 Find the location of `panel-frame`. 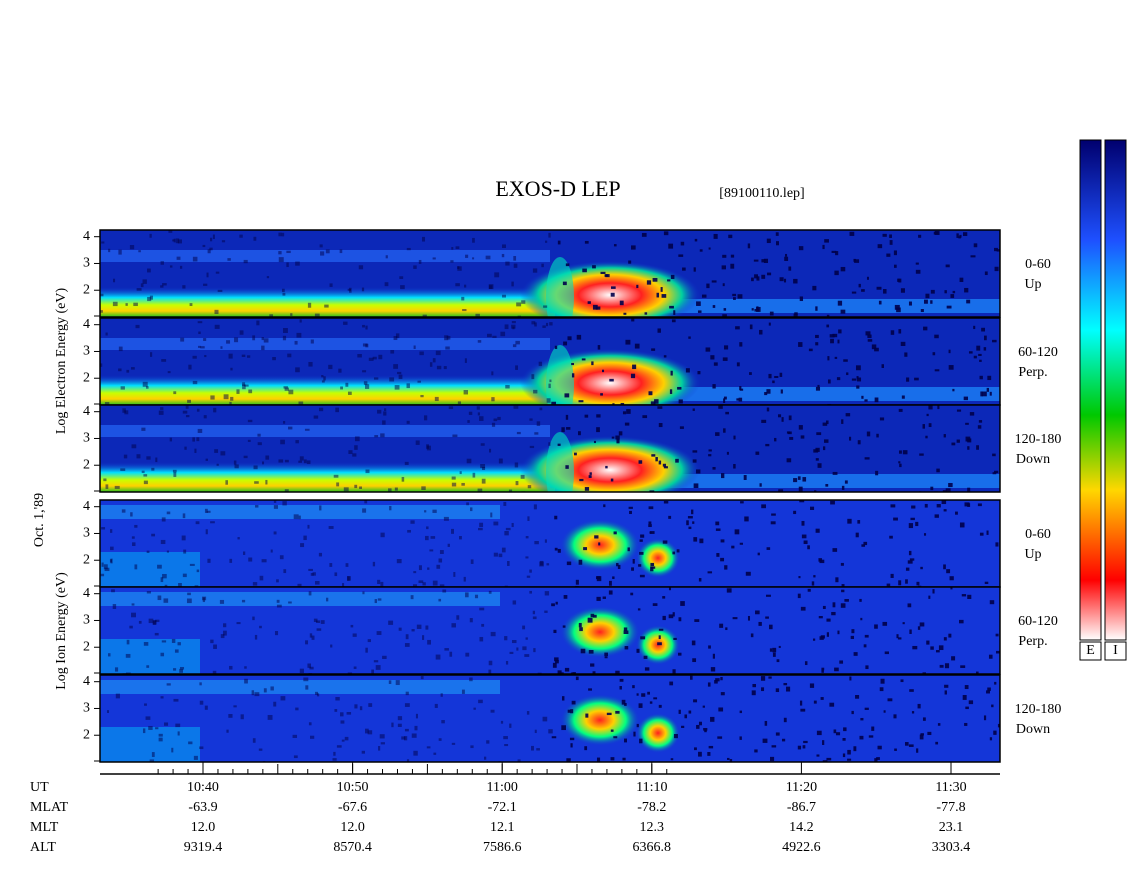

panel-frame is located at coordinates (550, 273).